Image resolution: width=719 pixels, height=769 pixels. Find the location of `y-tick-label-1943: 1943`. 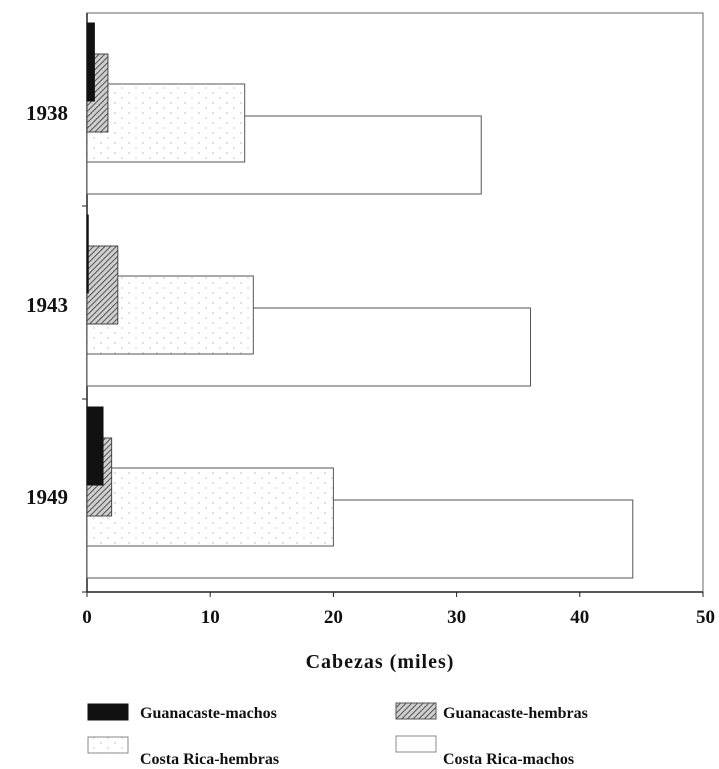

y-tick-label-1943: 1943 is located at coordinates (47, 305).